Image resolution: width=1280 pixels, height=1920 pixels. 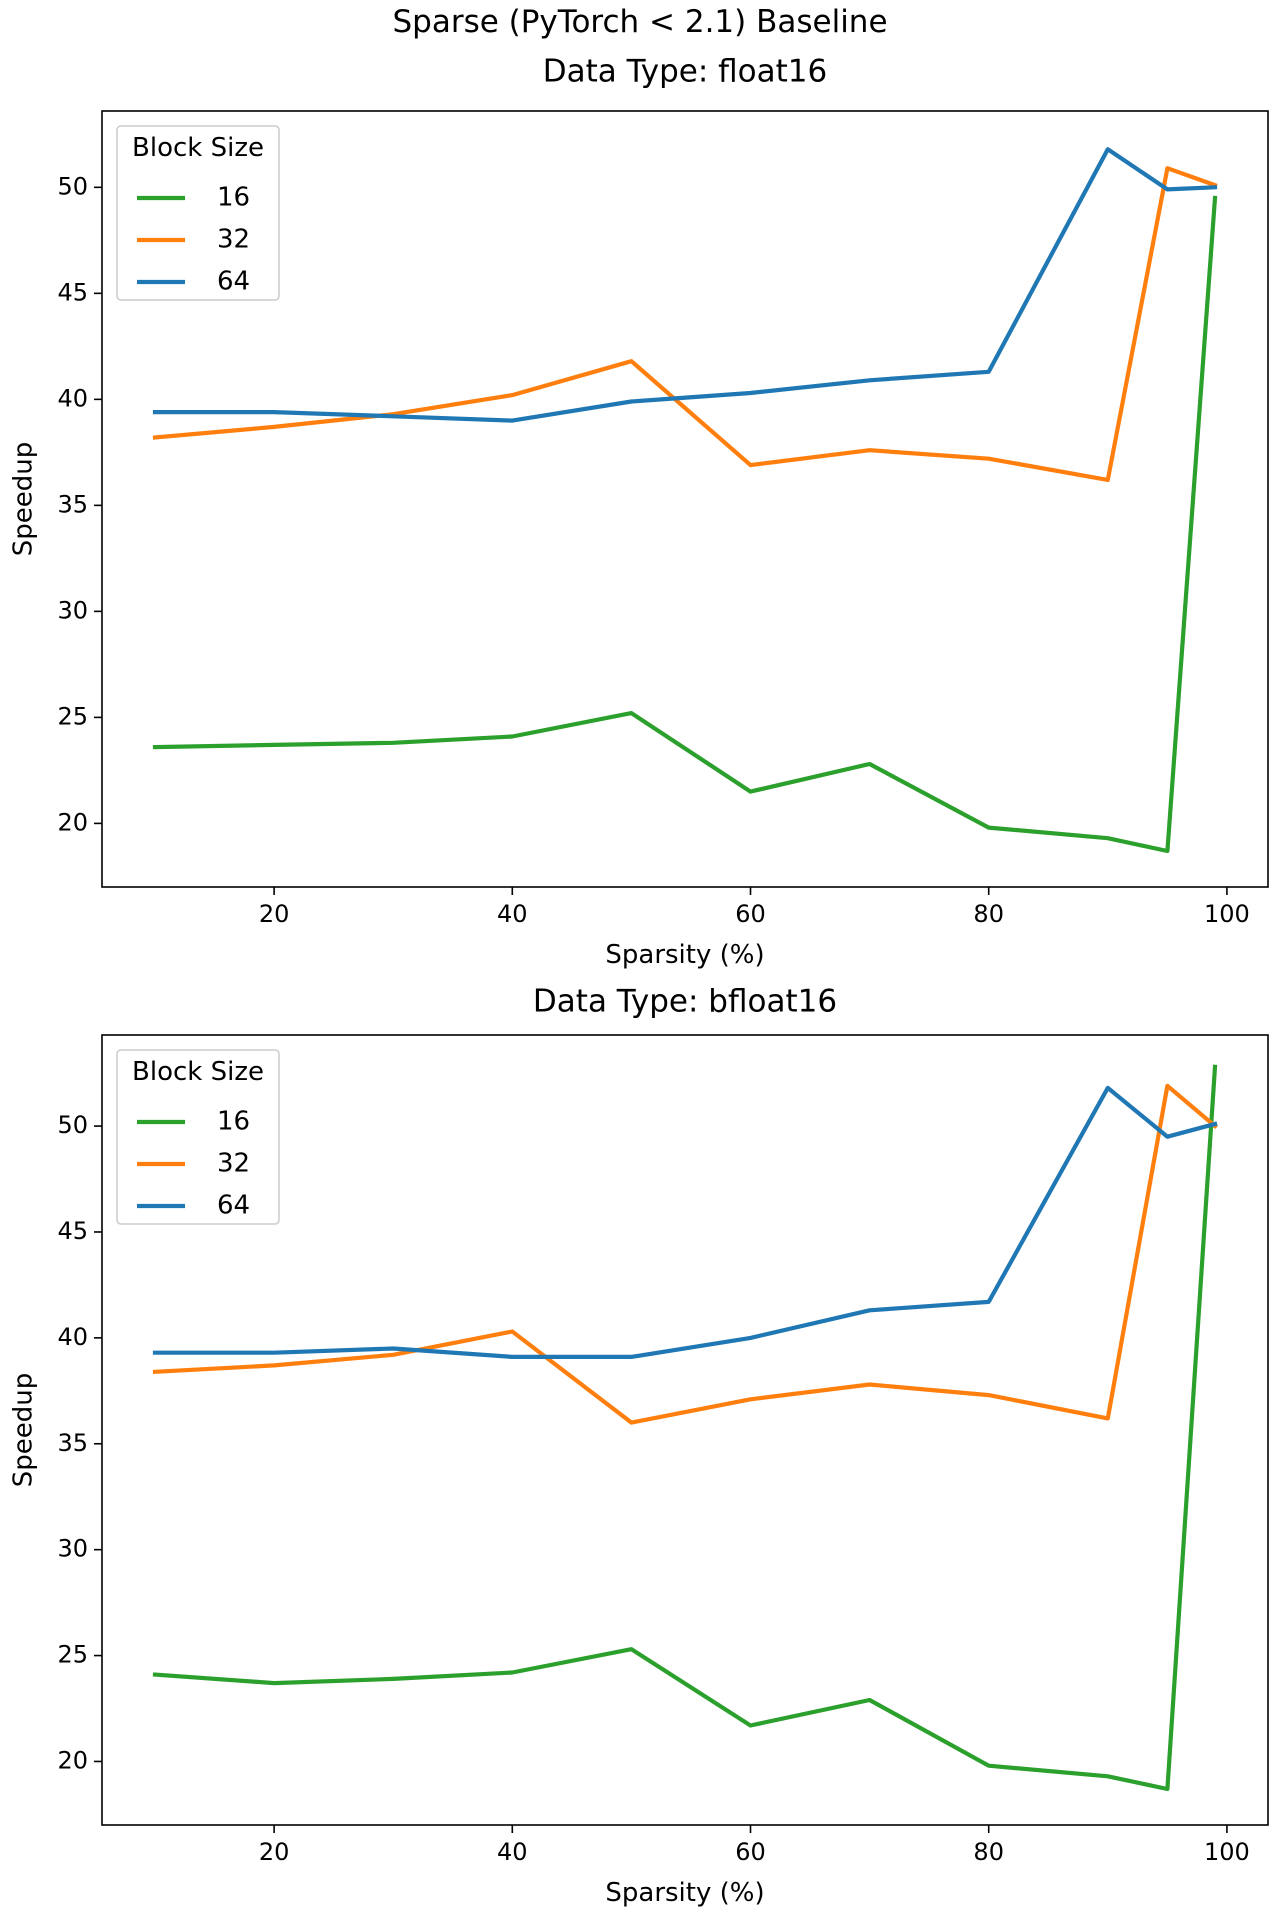 I want to click on chart-title: Data Type: bfloat16, so click(x=685, y=1002).